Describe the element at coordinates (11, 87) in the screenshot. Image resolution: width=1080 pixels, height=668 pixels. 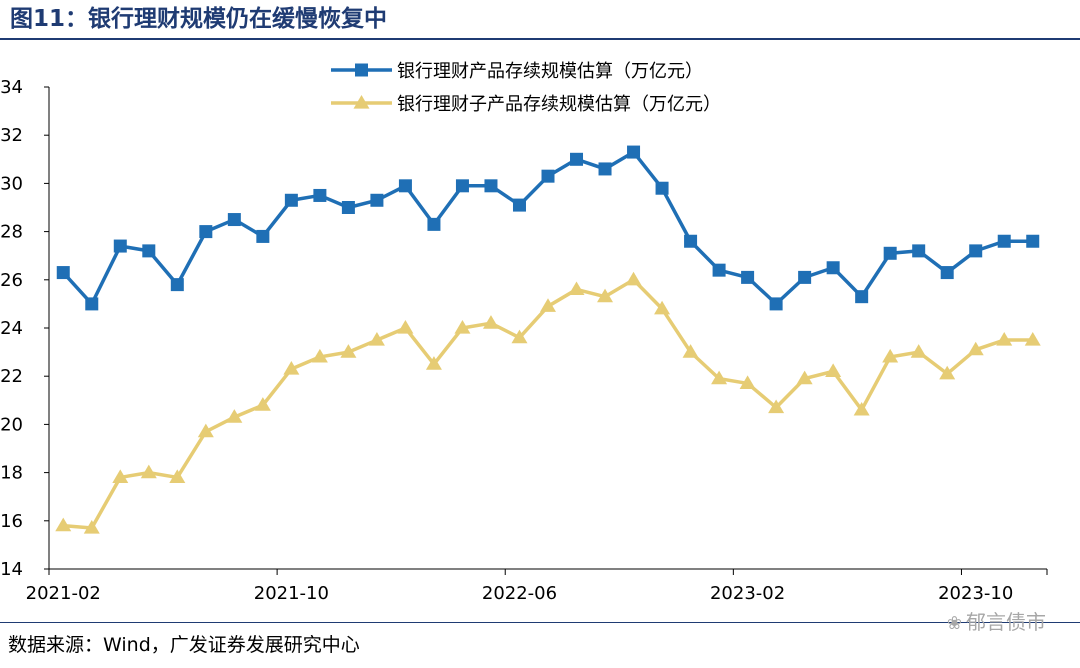
I see `y-tick-label: 34` at that location.